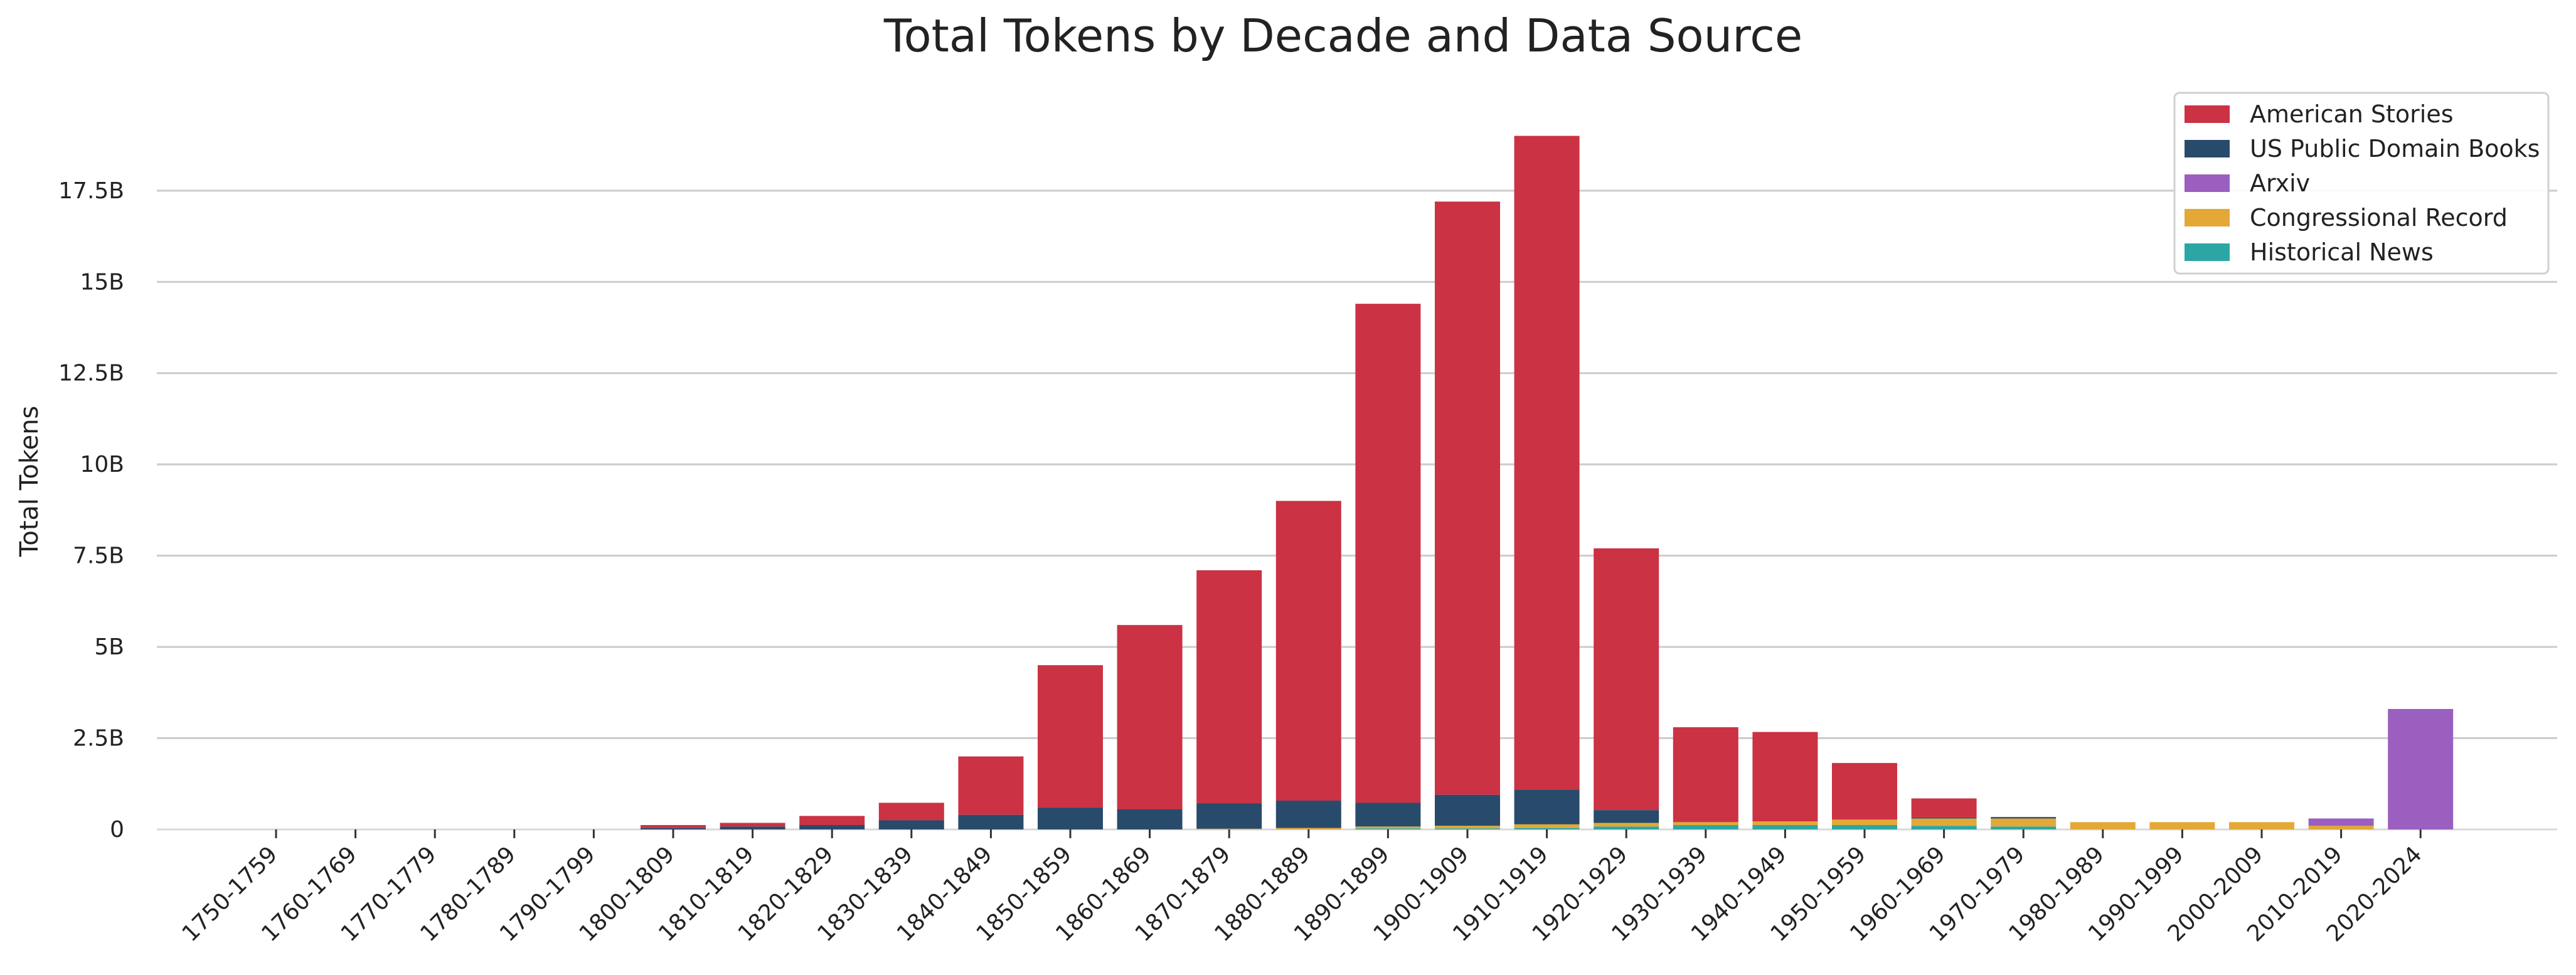 The image size is (2576, 975). Describe the element at coordinates (117, 830) in the screenshot. I see `y-tick-label: 0` at that location.